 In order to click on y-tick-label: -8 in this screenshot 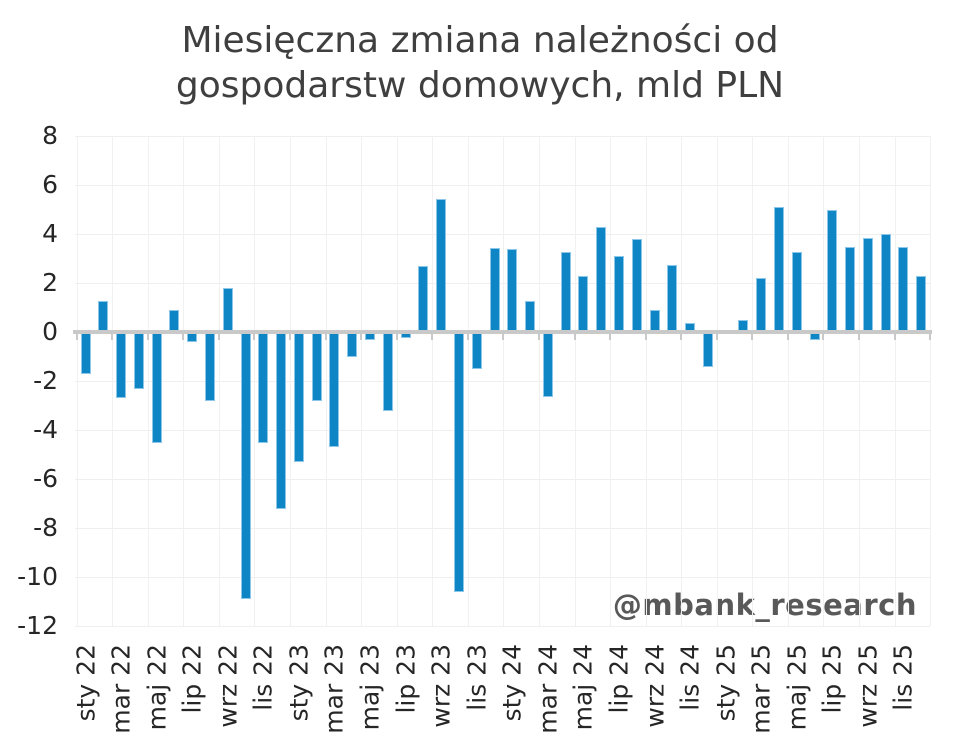, I will do `click(45, 527)`.